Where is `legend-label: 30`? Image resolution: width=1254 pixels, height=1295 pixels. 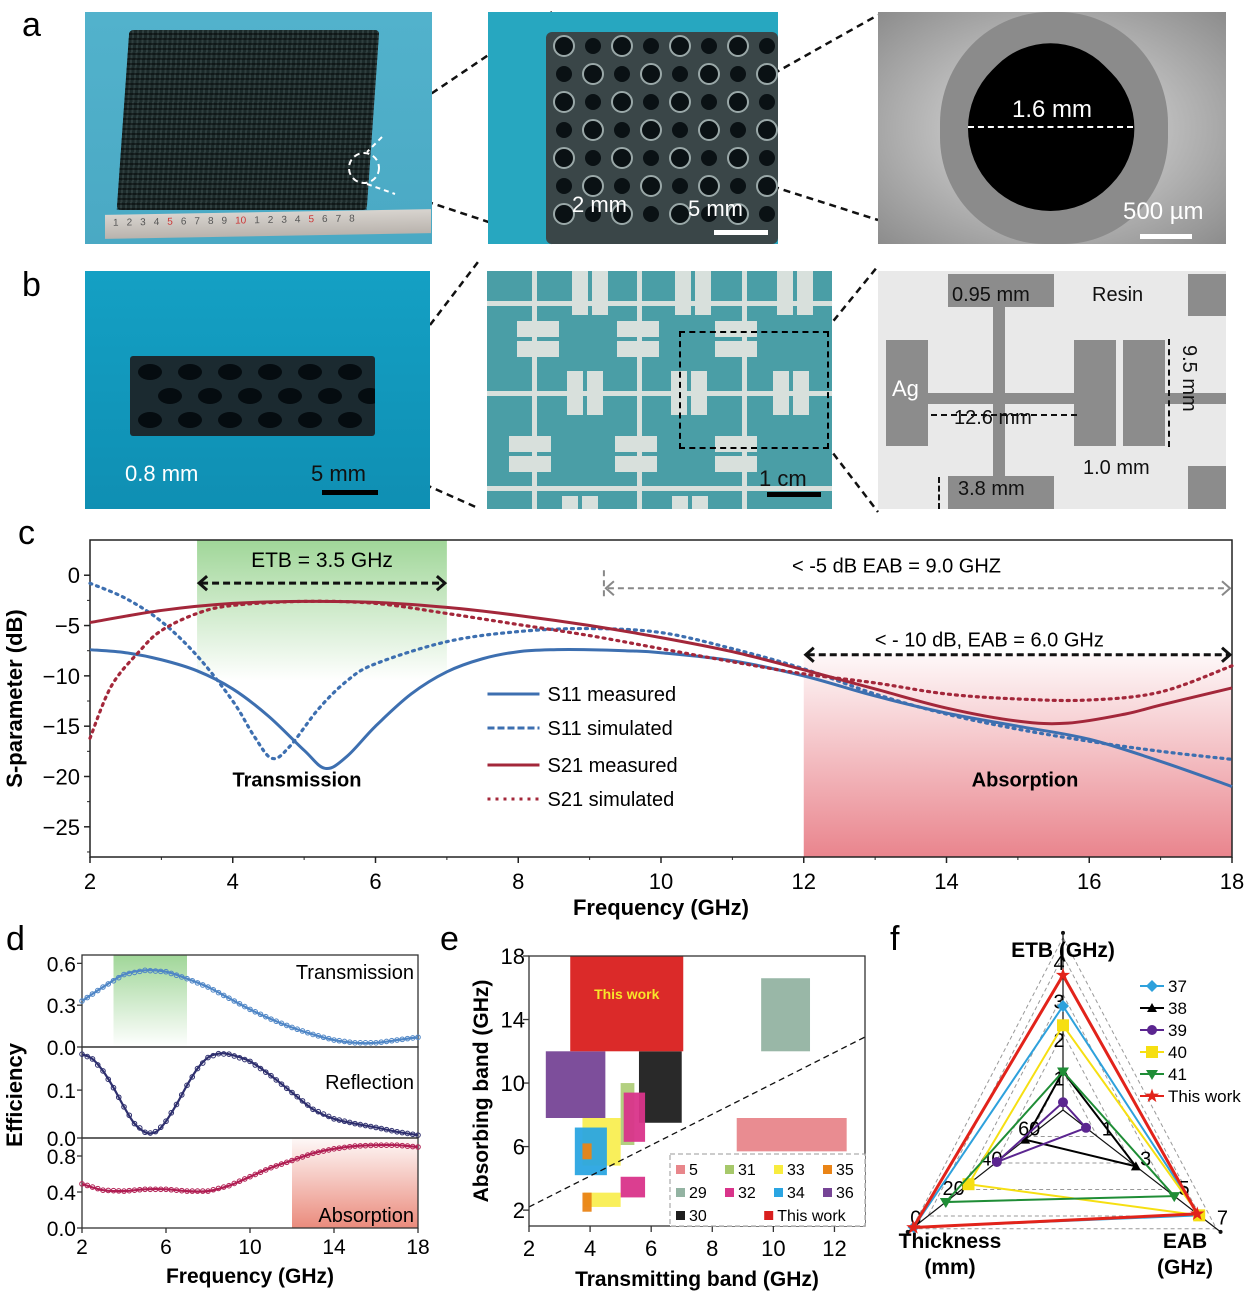 legend-label: 30 is located at coordinates (698, 1216).